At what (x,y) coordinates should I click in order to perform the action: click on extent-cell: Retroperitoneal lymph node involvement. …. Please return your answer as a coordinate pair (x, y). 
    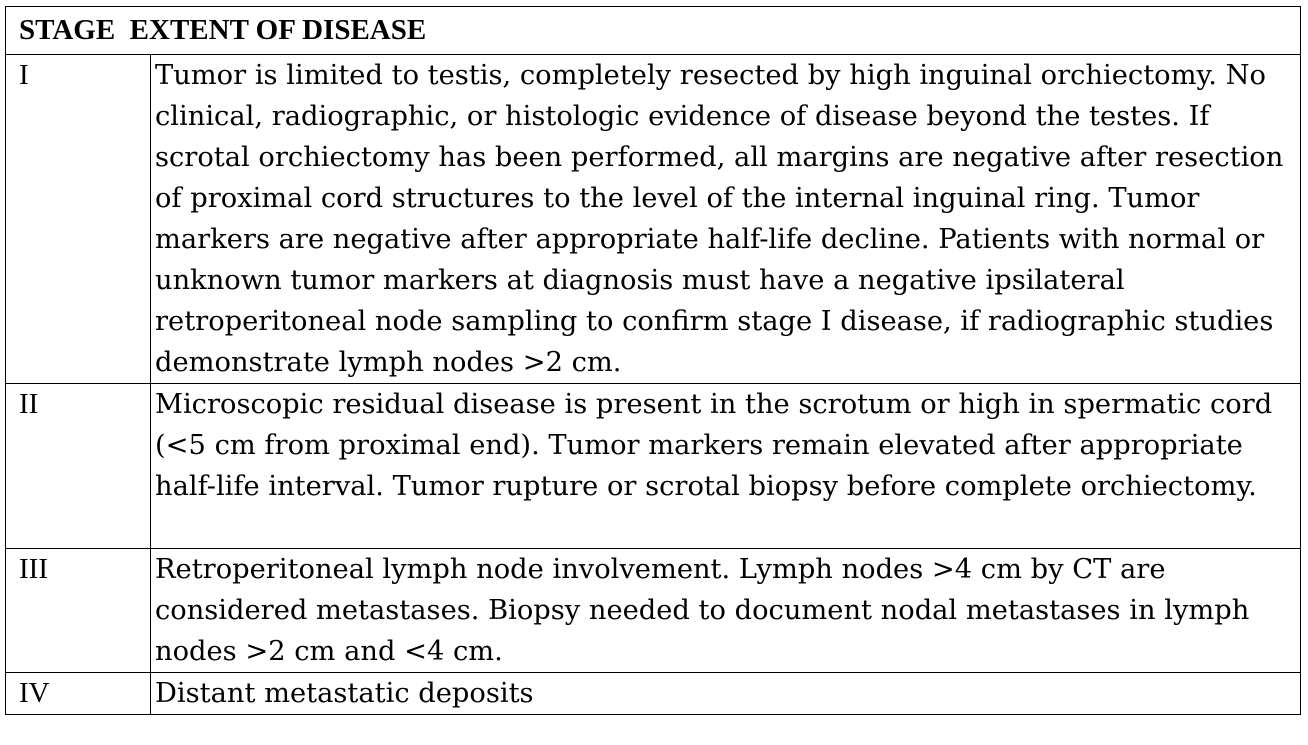
    Looking at the image, I should click on (725, 610).